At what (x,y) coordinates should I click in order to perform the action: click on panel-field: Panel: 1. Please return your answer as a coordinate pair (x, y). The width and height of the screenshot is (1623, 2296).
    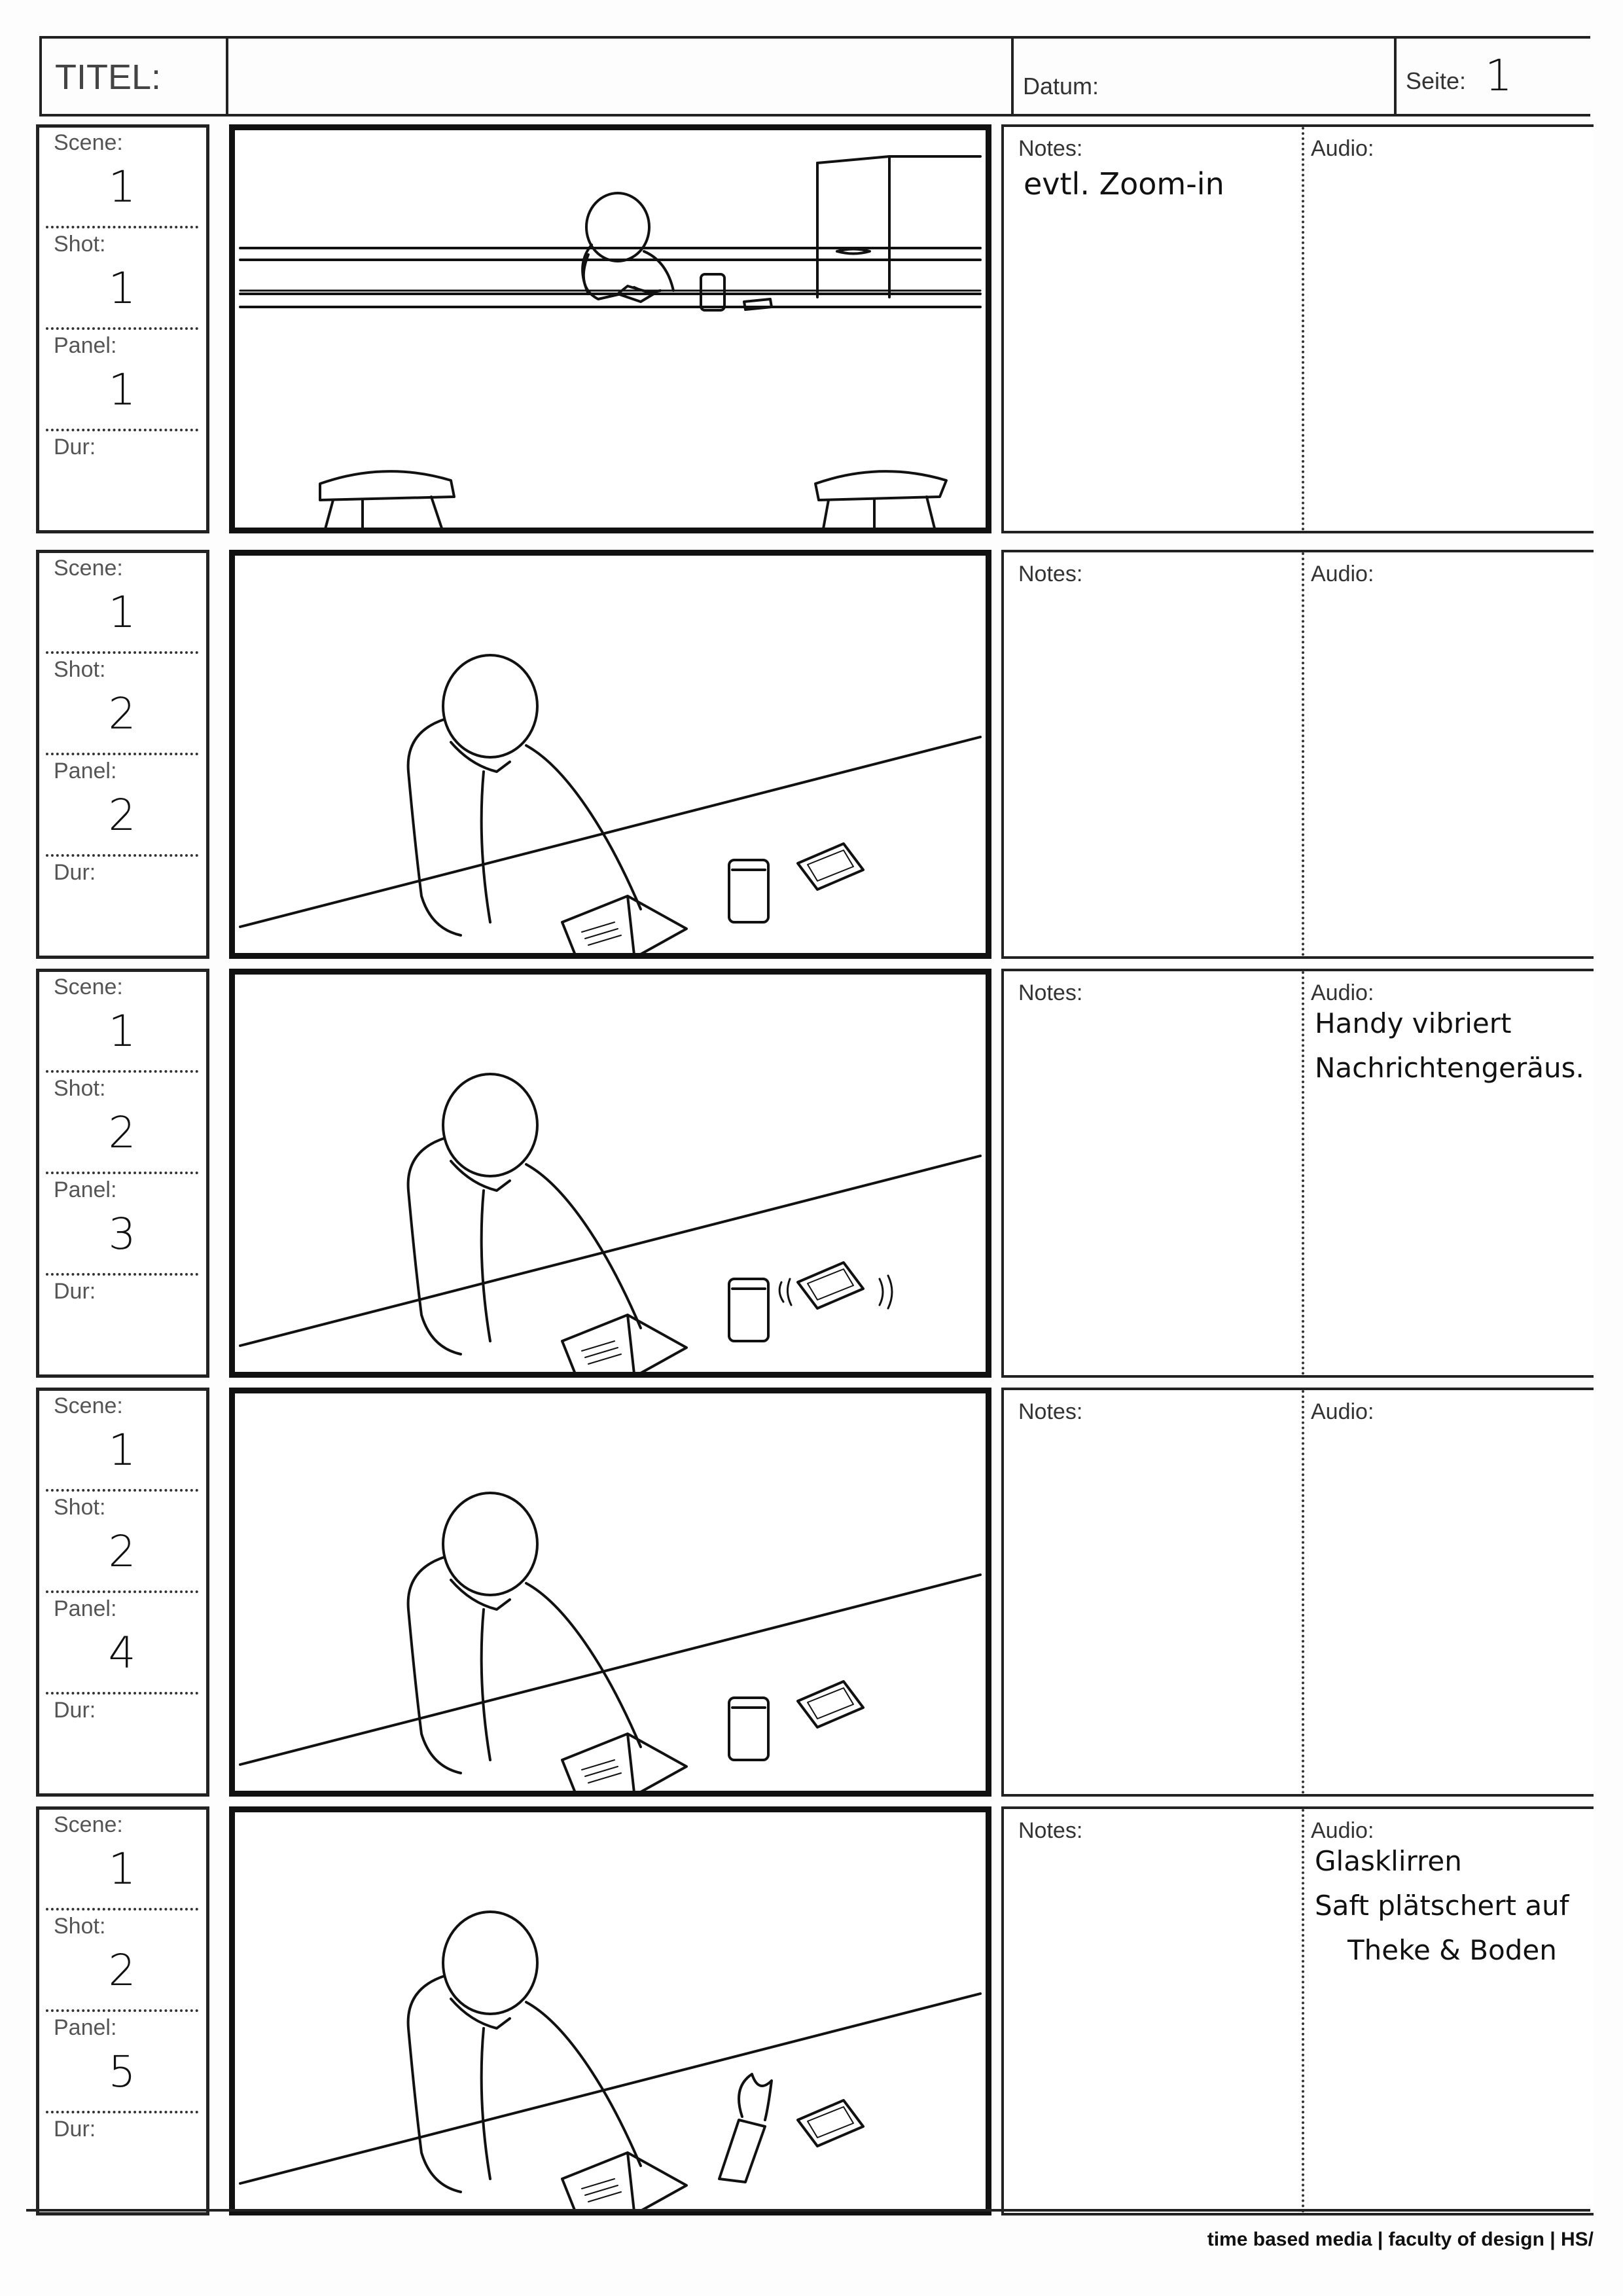
    Looking at the image, I should click on (122, 381).